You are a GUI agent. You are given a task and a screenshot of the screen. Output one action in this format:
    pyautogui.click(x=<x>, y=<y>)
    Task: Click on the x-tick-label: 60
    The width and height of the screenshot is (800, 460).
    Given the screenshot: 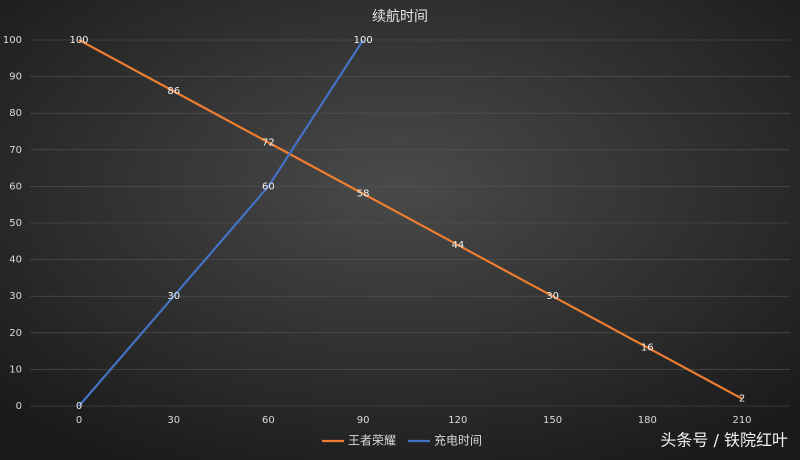 What is the action you would take?
    pyautogui.click(x=268, y=420)
    